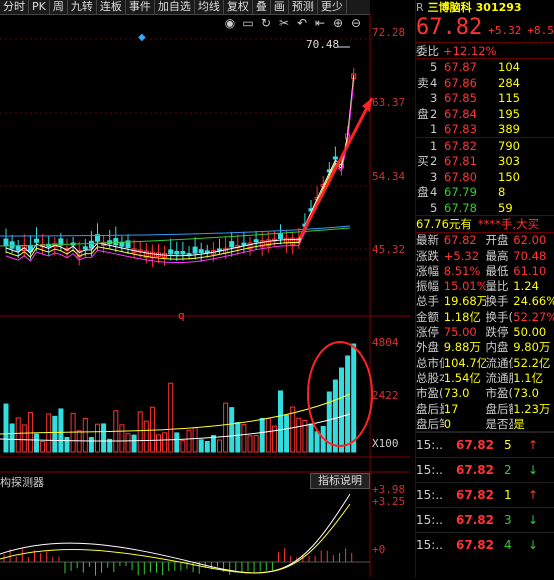 Image resolution: width=554 pixels, height=580 pixels. What do you see at coordinates (248, 23) in the screenshot?
I see `monitor-icon: ▭` at bounding box center [248, 23].